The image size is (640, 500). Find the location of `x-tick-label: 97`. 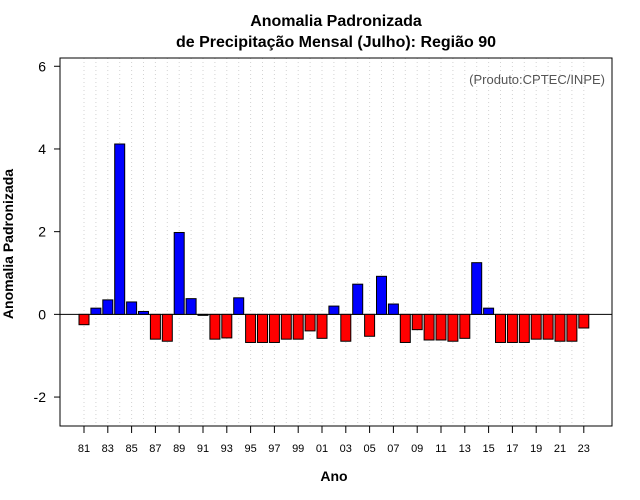

x-tick-label: 97 is located at coordinates (274, 449).